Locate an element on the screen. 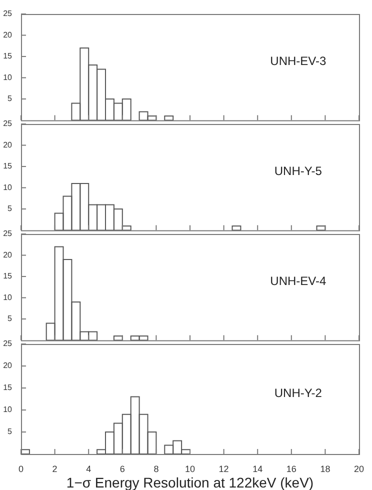 Image resolution: width=372 pixels, height=490 pixels. x-tick-label: 16 is located at coordinates (291, 469).